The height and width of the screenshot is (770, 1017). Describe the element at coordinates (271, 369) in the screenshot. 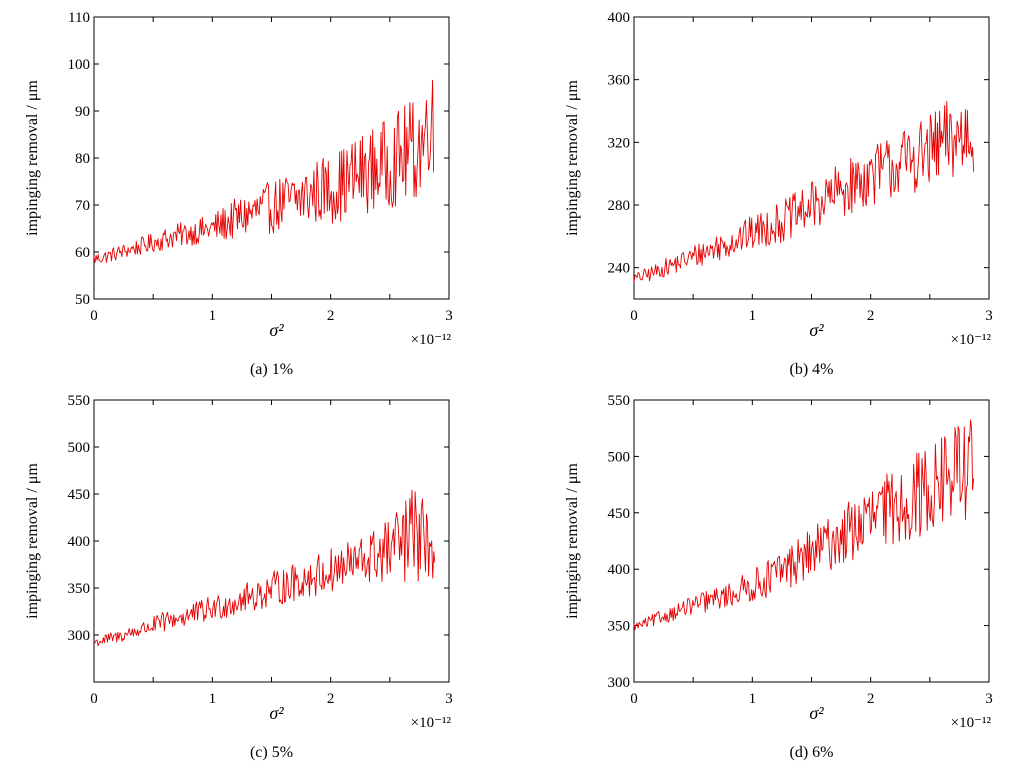

I see `panel-caption: (a) 1%` at that location.